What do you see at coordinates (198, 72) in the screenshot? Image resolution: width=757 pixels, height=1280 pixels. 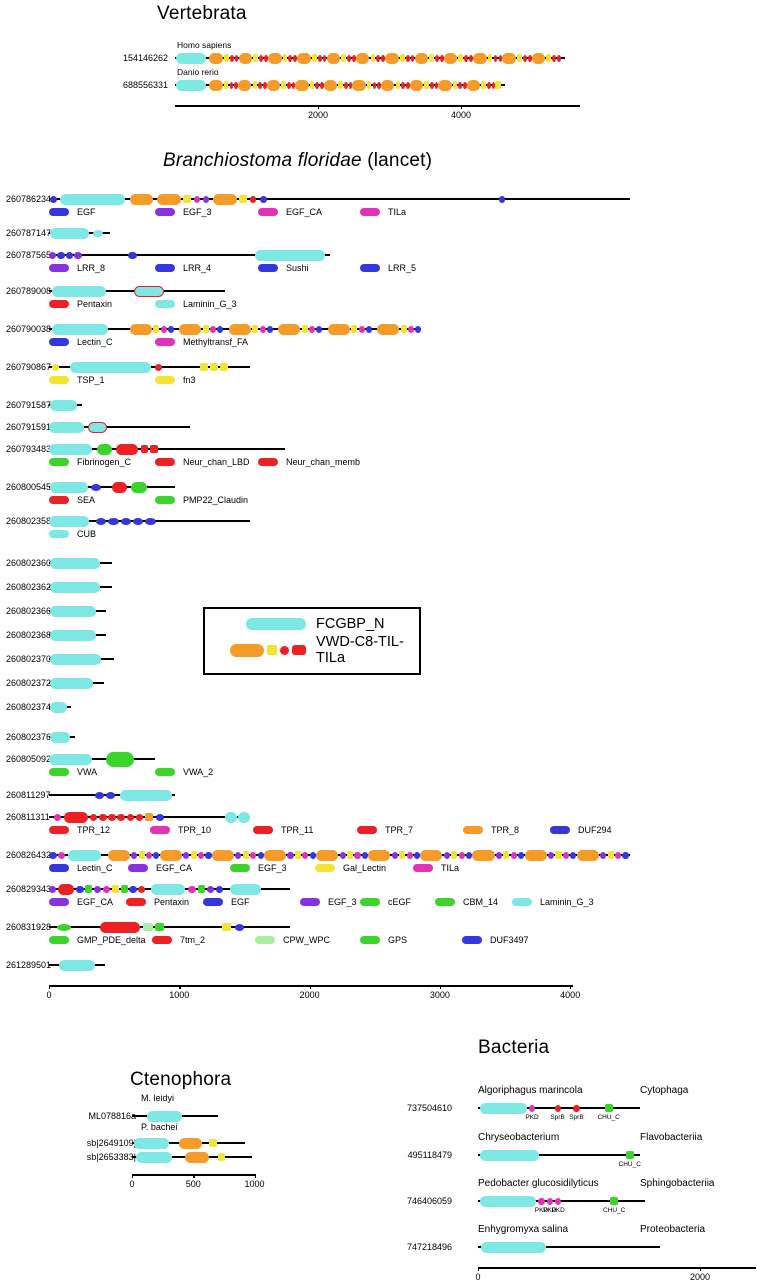 I see `species-label: Danio rerio` at bounding box center [198, 72].